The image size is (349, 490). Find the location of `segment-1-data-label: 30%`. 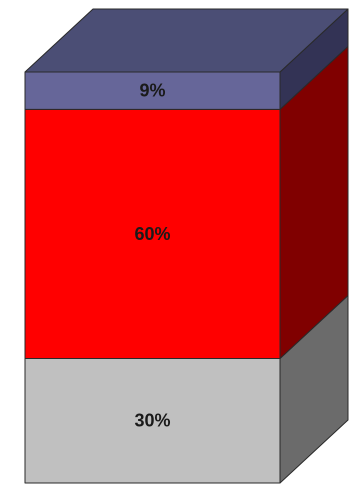

segment-1-data-label: 30% is located at coordinates (152, 421).